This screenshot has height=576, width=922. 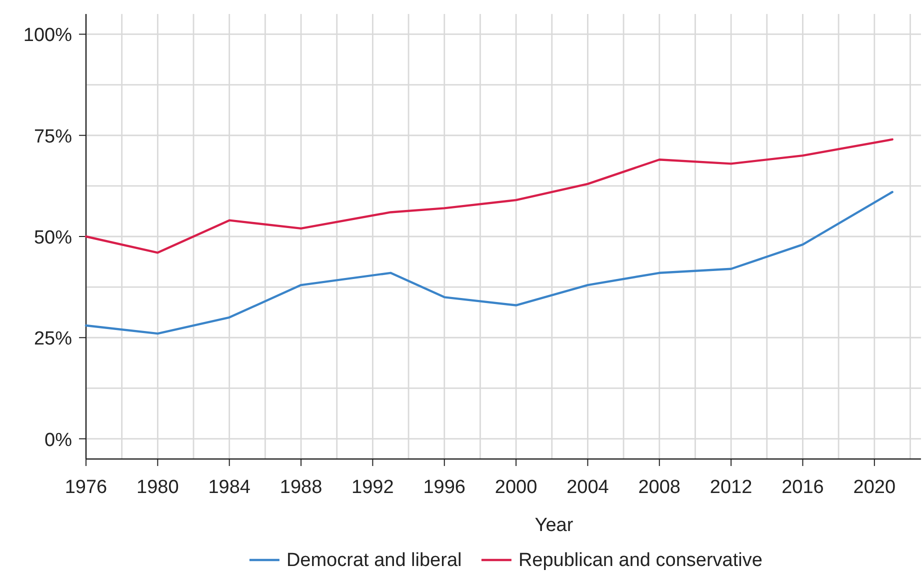 I want to click on y-tick-label: 25%, so click(x=53, y=339).